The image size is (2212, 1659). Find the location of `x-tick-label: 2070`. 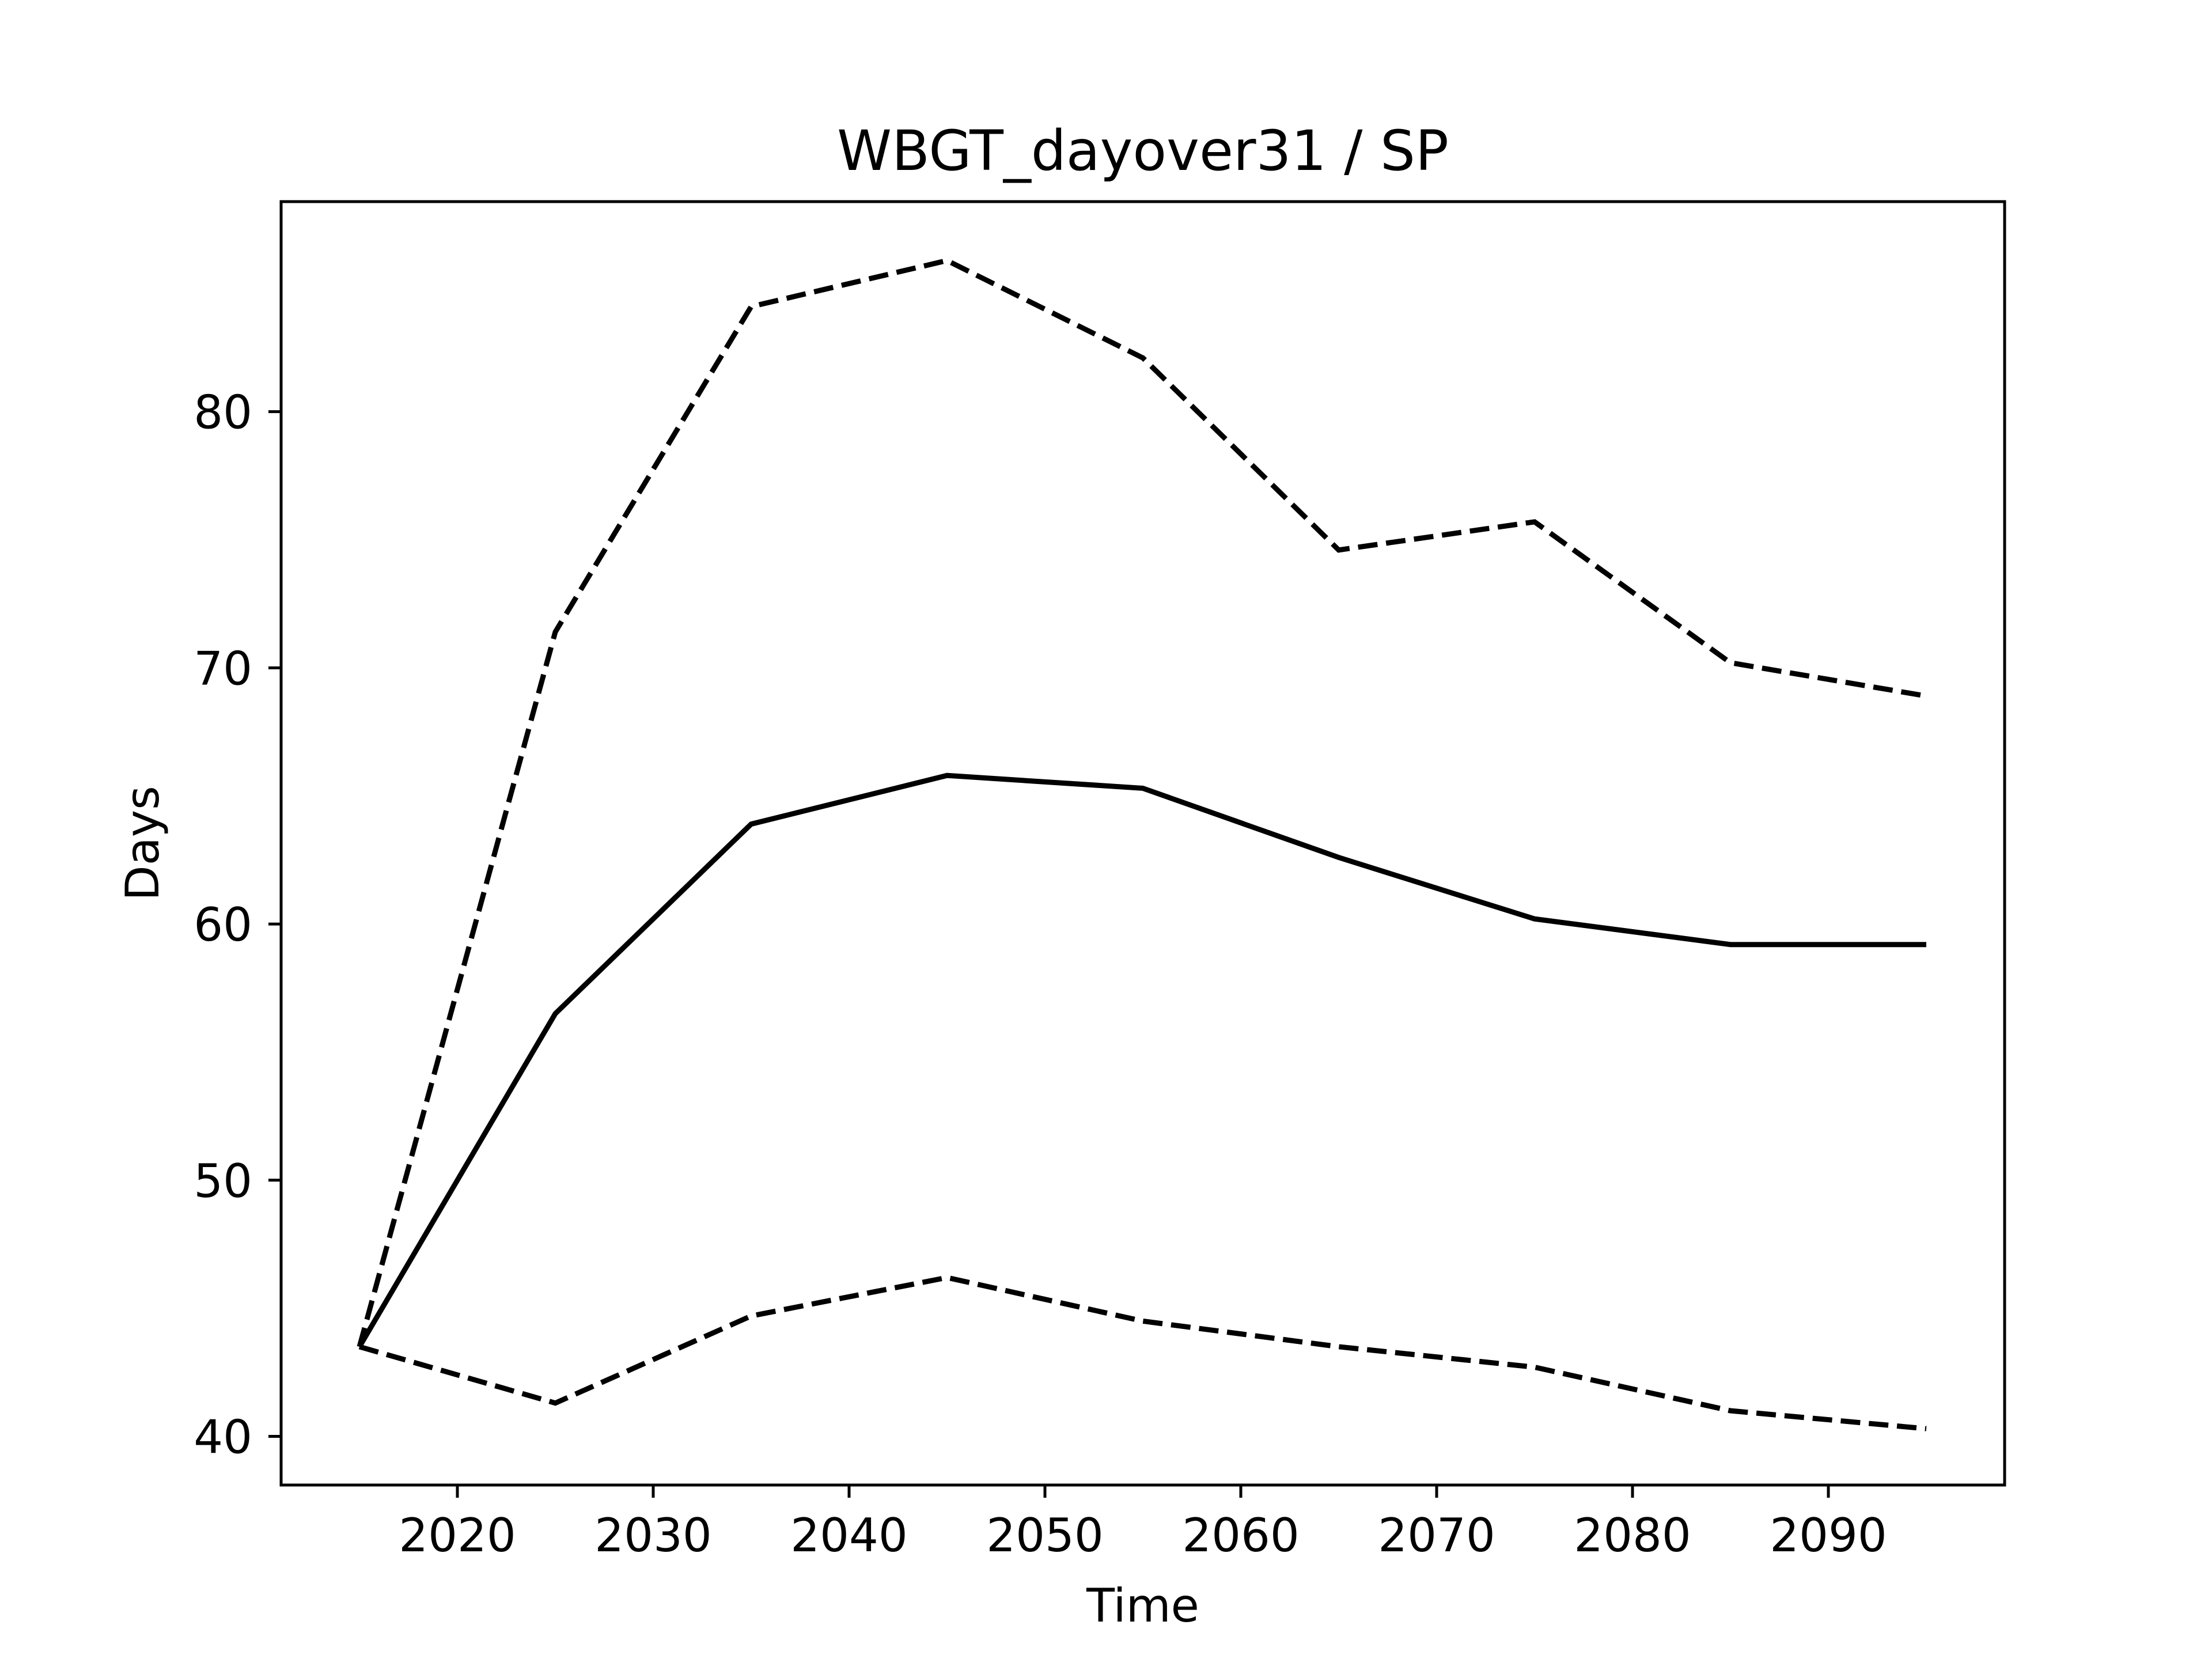

x-tick-label: 2070 is located at coordinates (1436, 1535).